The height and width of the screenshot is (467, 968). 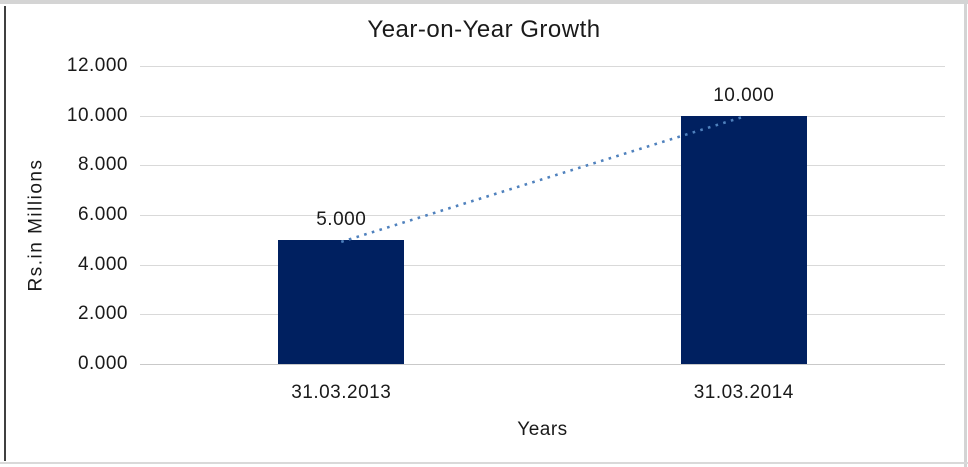 What do you see at coordinates (542, 429) in the screenshot?
I see `x-axis-title: Years` at bounding box center [542, 429].